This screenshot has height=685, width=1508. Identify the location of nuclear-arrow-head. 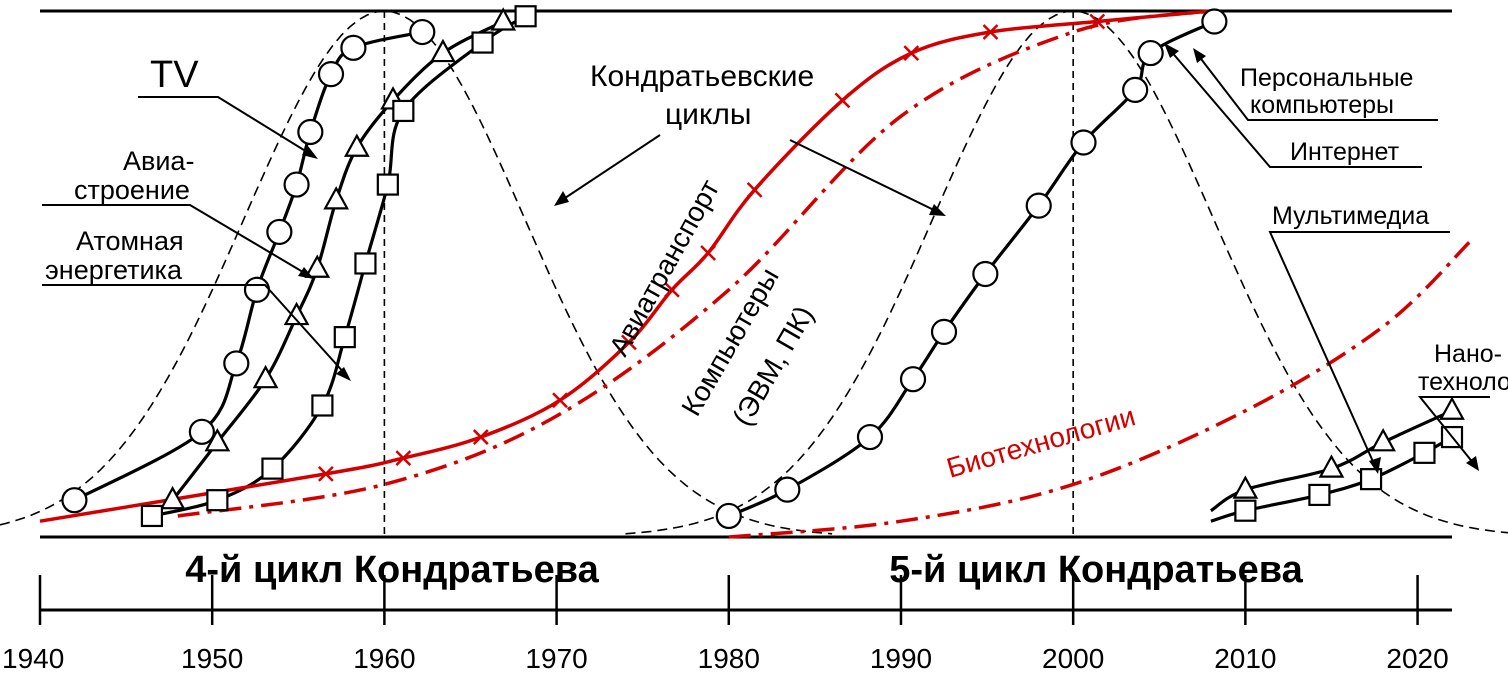
(343, 374).